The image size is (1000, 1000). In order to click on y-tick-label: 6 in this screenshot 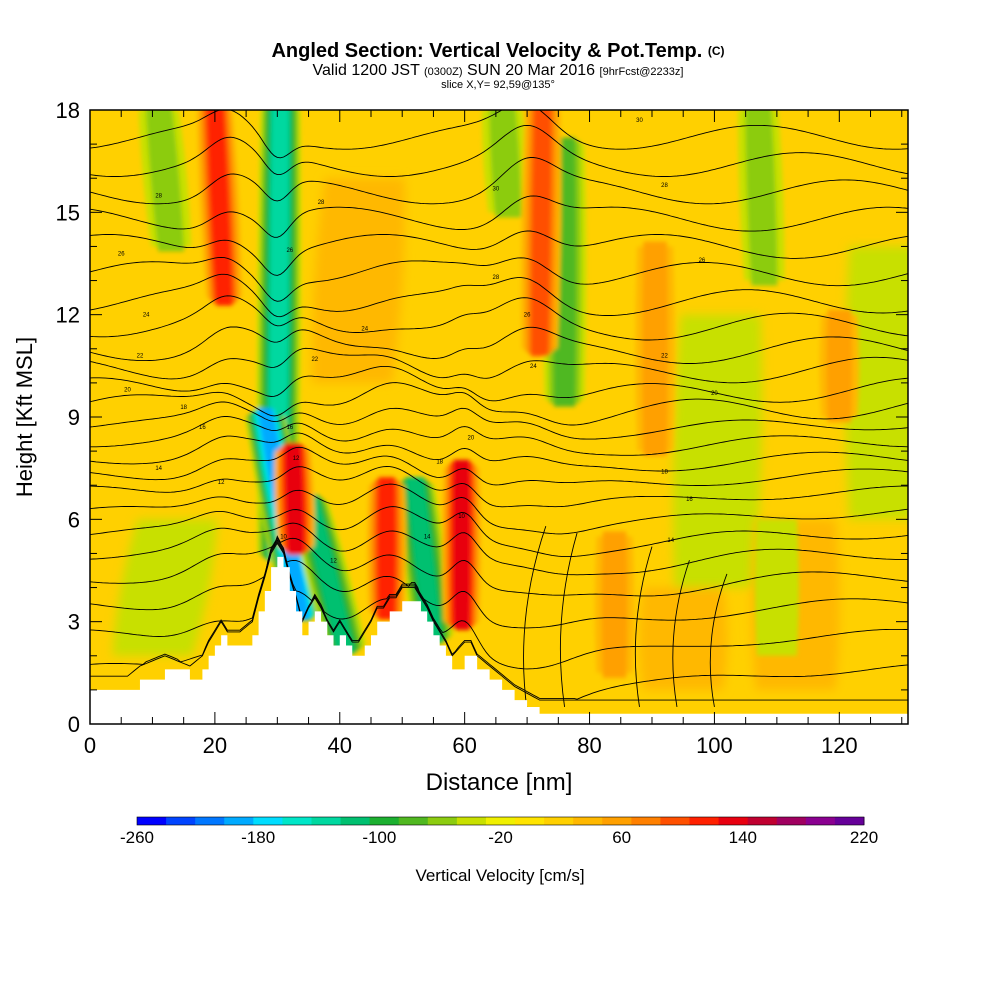, I will do `click(74, 519)`.